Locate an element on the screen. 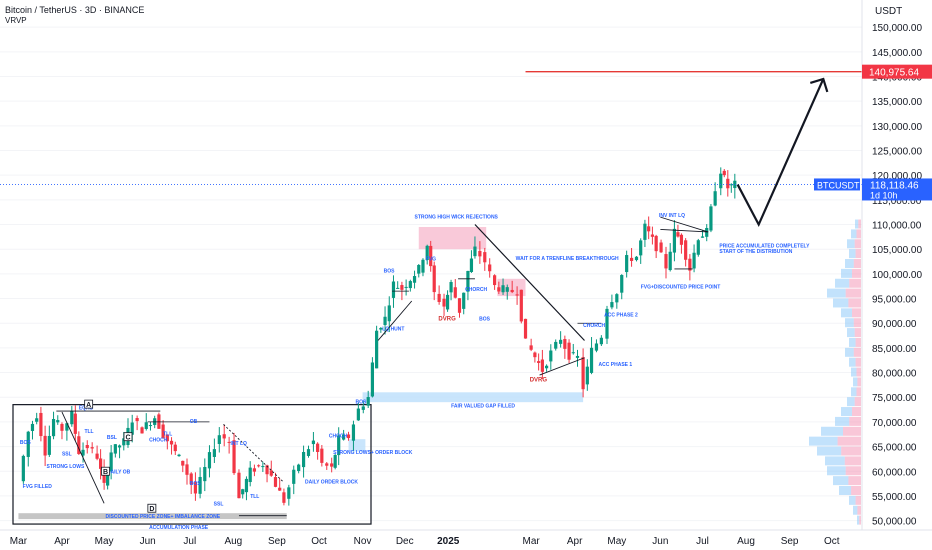  price-tick: 100,000.00 is located at coordinates (897, 275).